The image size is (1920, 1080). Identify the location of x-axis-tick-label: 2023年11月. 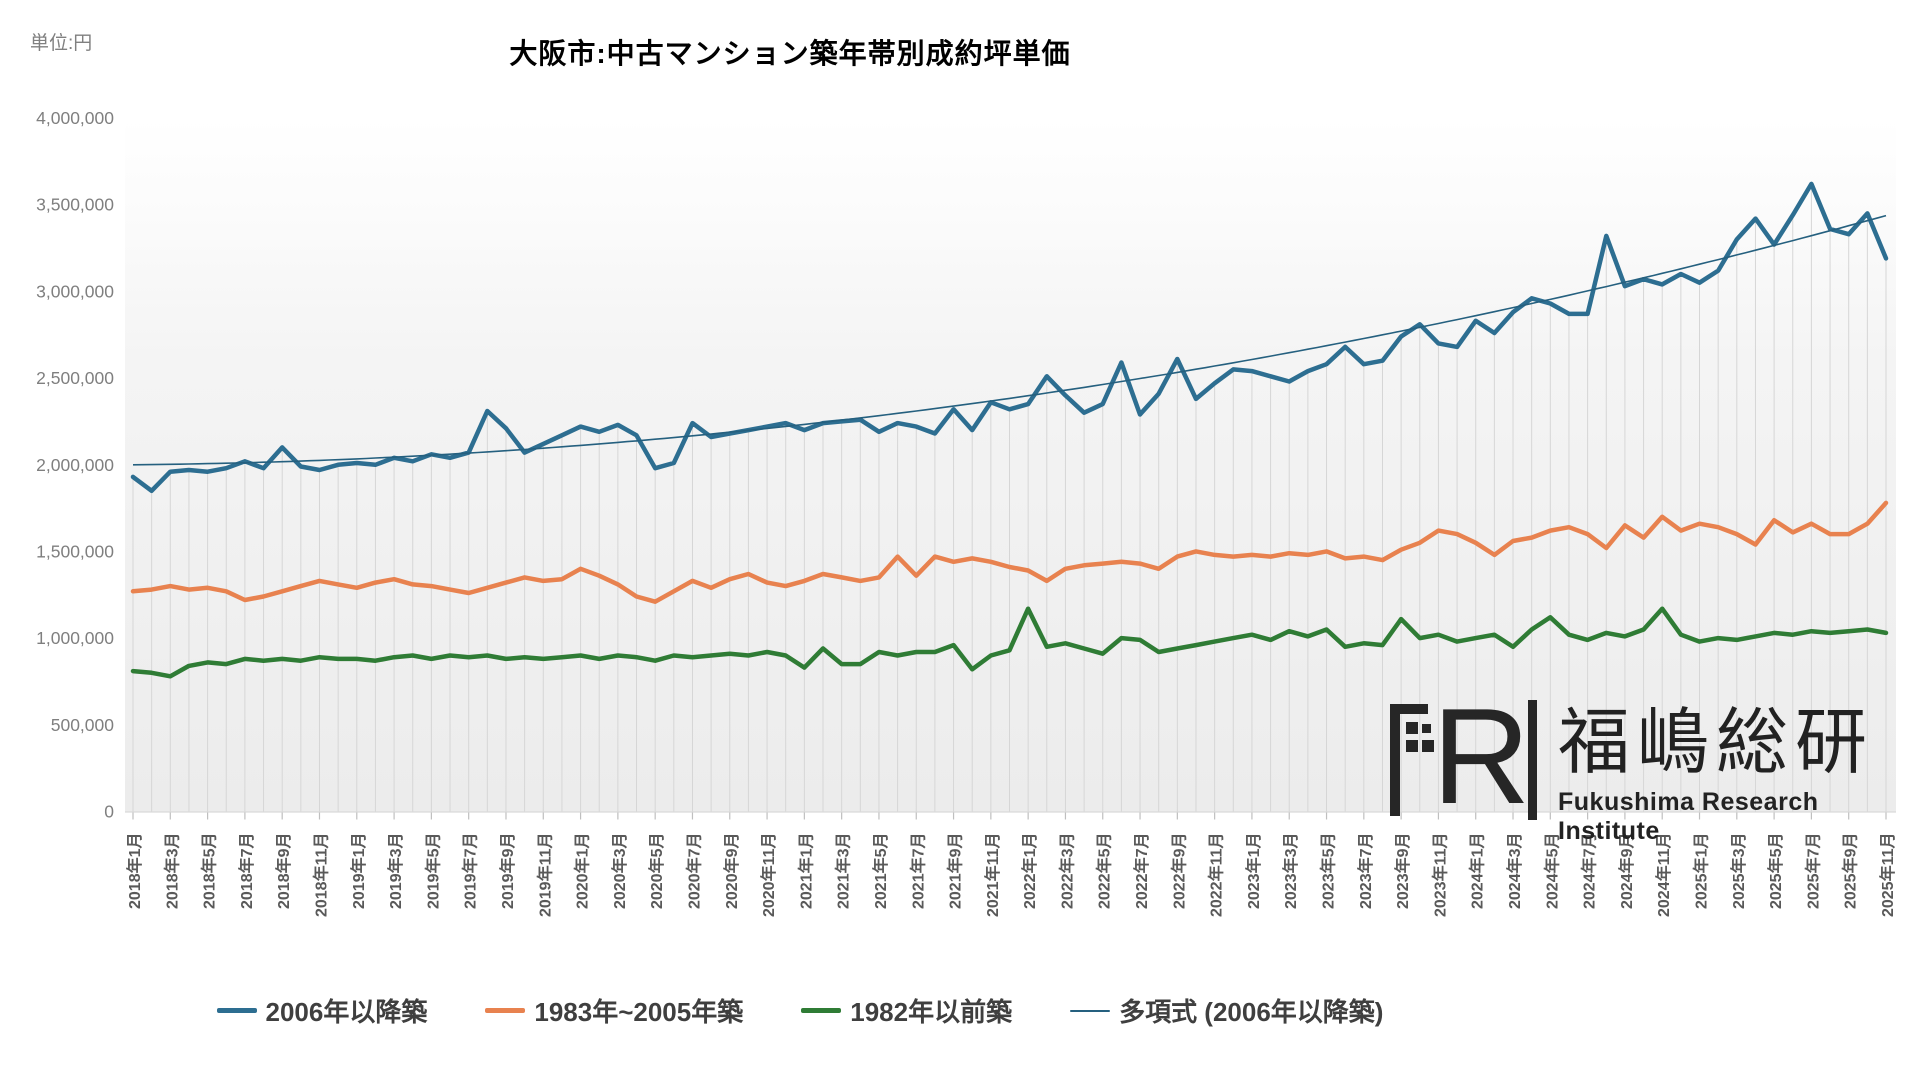
(1439, 875).